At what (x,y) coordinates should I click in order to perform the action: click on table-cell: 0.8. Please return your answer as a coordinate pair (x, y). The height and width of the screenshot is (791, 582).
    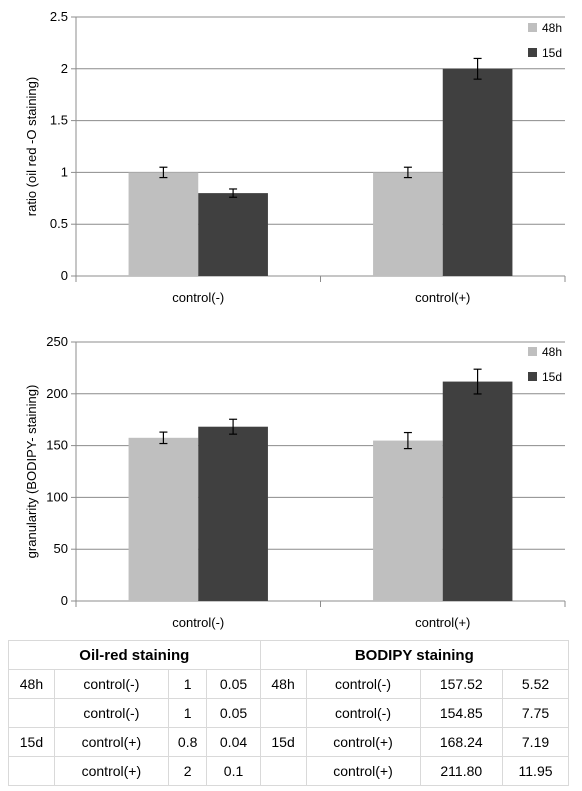
    Looking at the image, I should click on (187, 742).